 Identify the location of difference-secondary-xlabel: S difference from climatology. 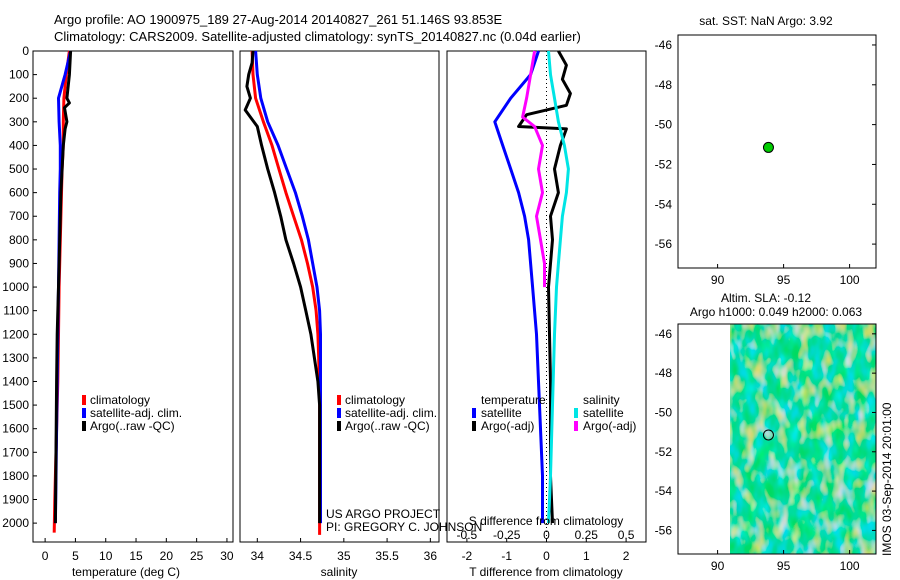
(546, 521).